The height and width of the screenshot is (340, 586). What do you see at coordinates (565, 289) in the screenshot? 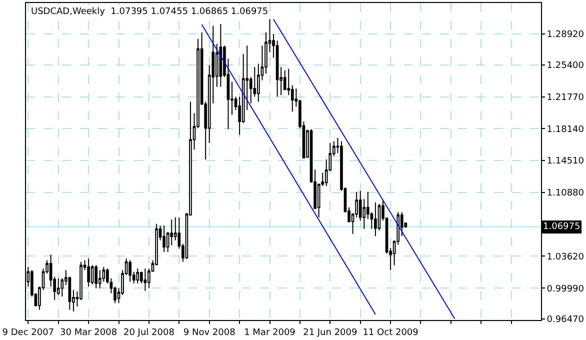
I see `y-tick-label: 0.99990` at bounding box center [565, 289].